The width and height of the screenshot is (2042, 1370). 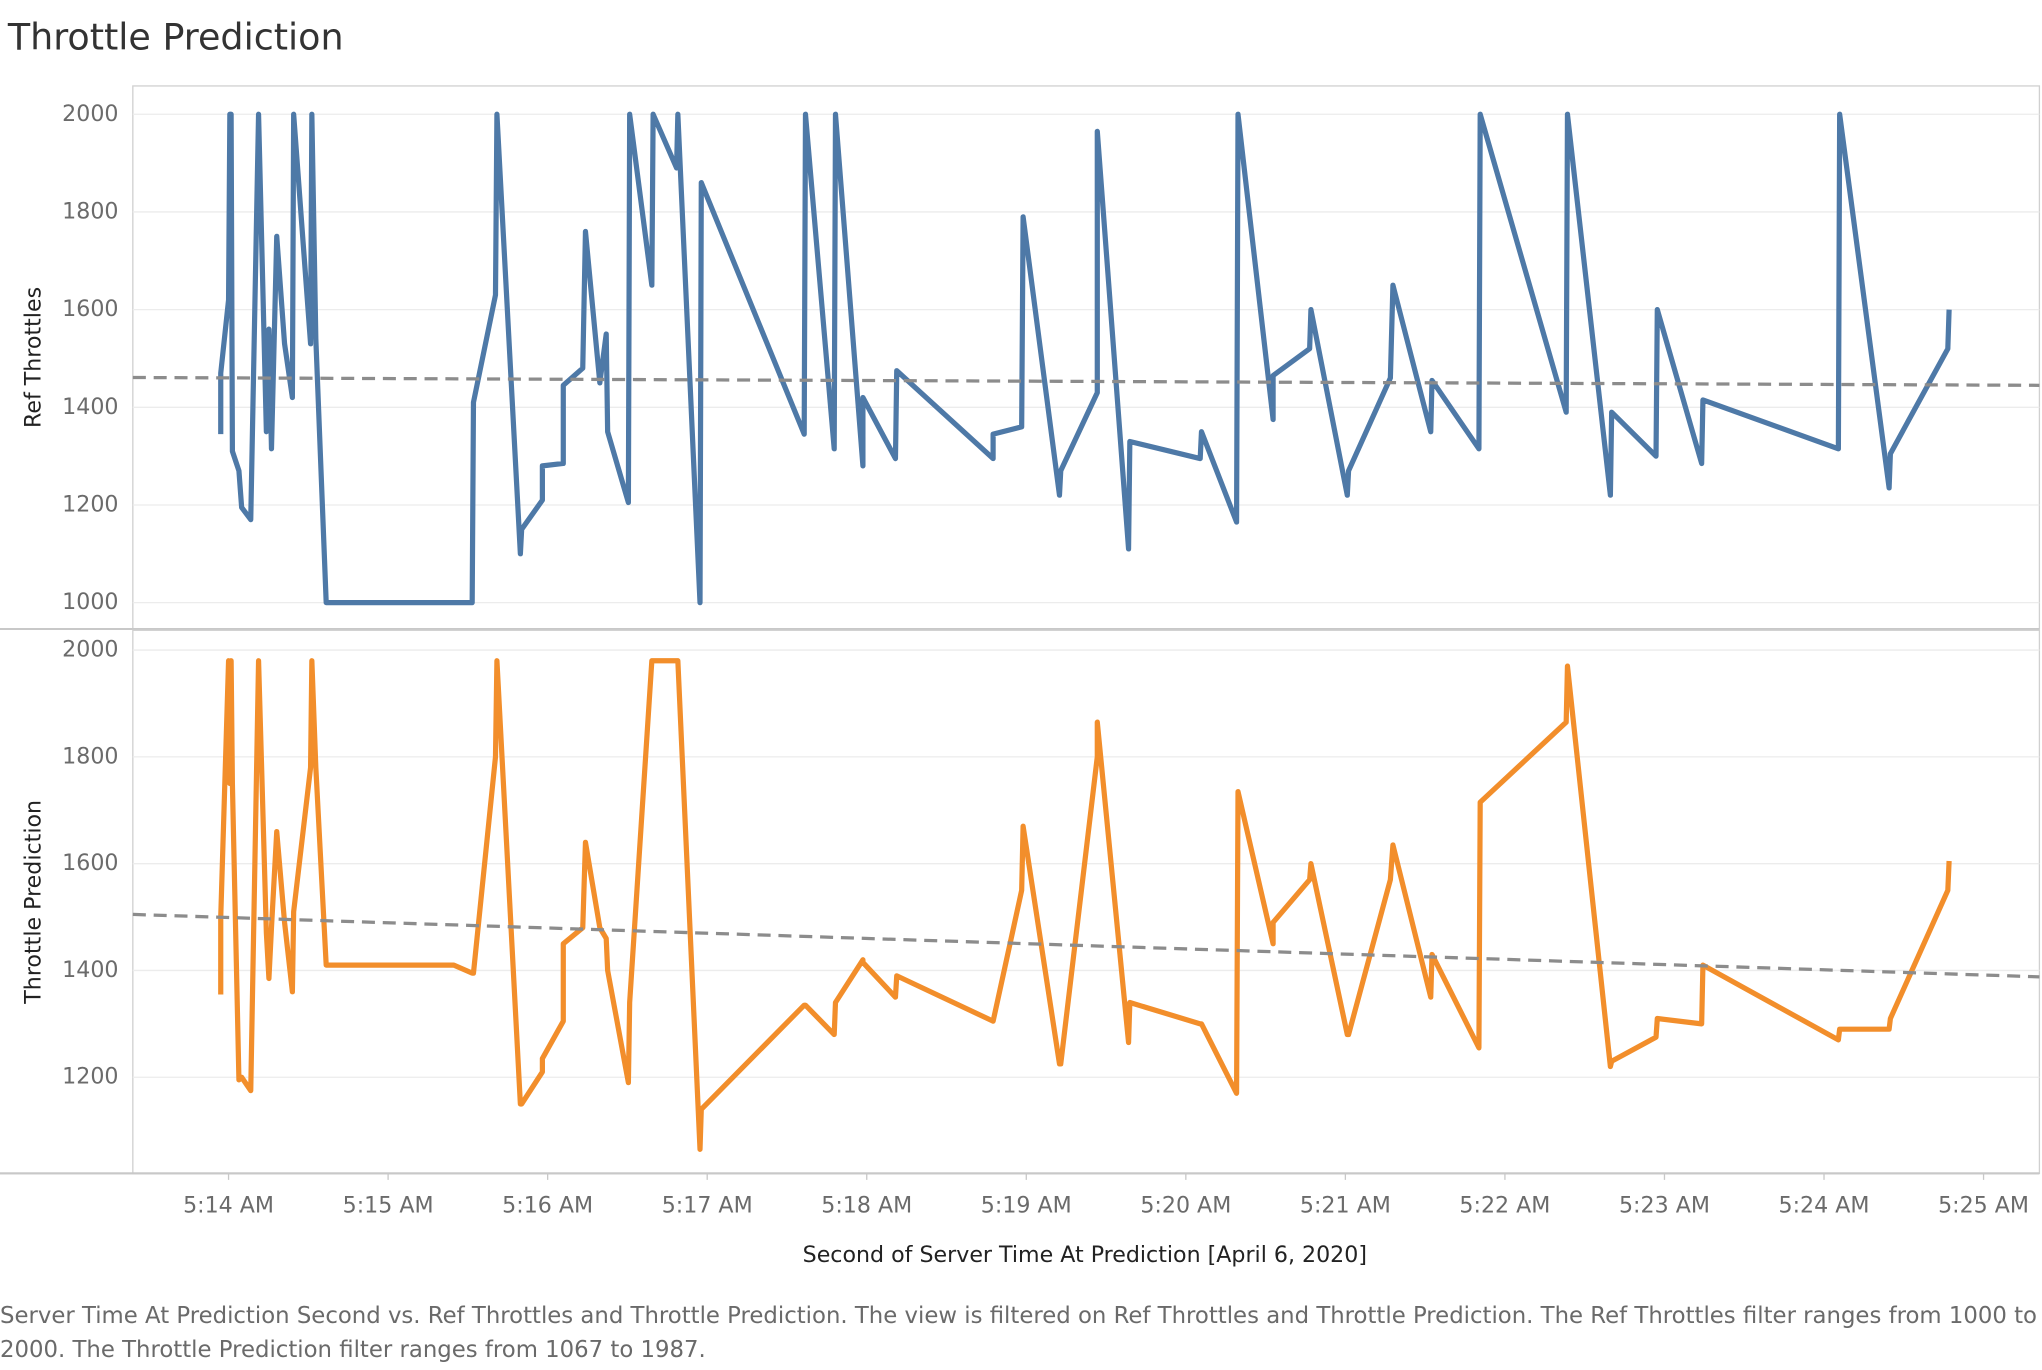 I want to click on x-tick-label: 5:17 AM, so click(x=707, y=1205).